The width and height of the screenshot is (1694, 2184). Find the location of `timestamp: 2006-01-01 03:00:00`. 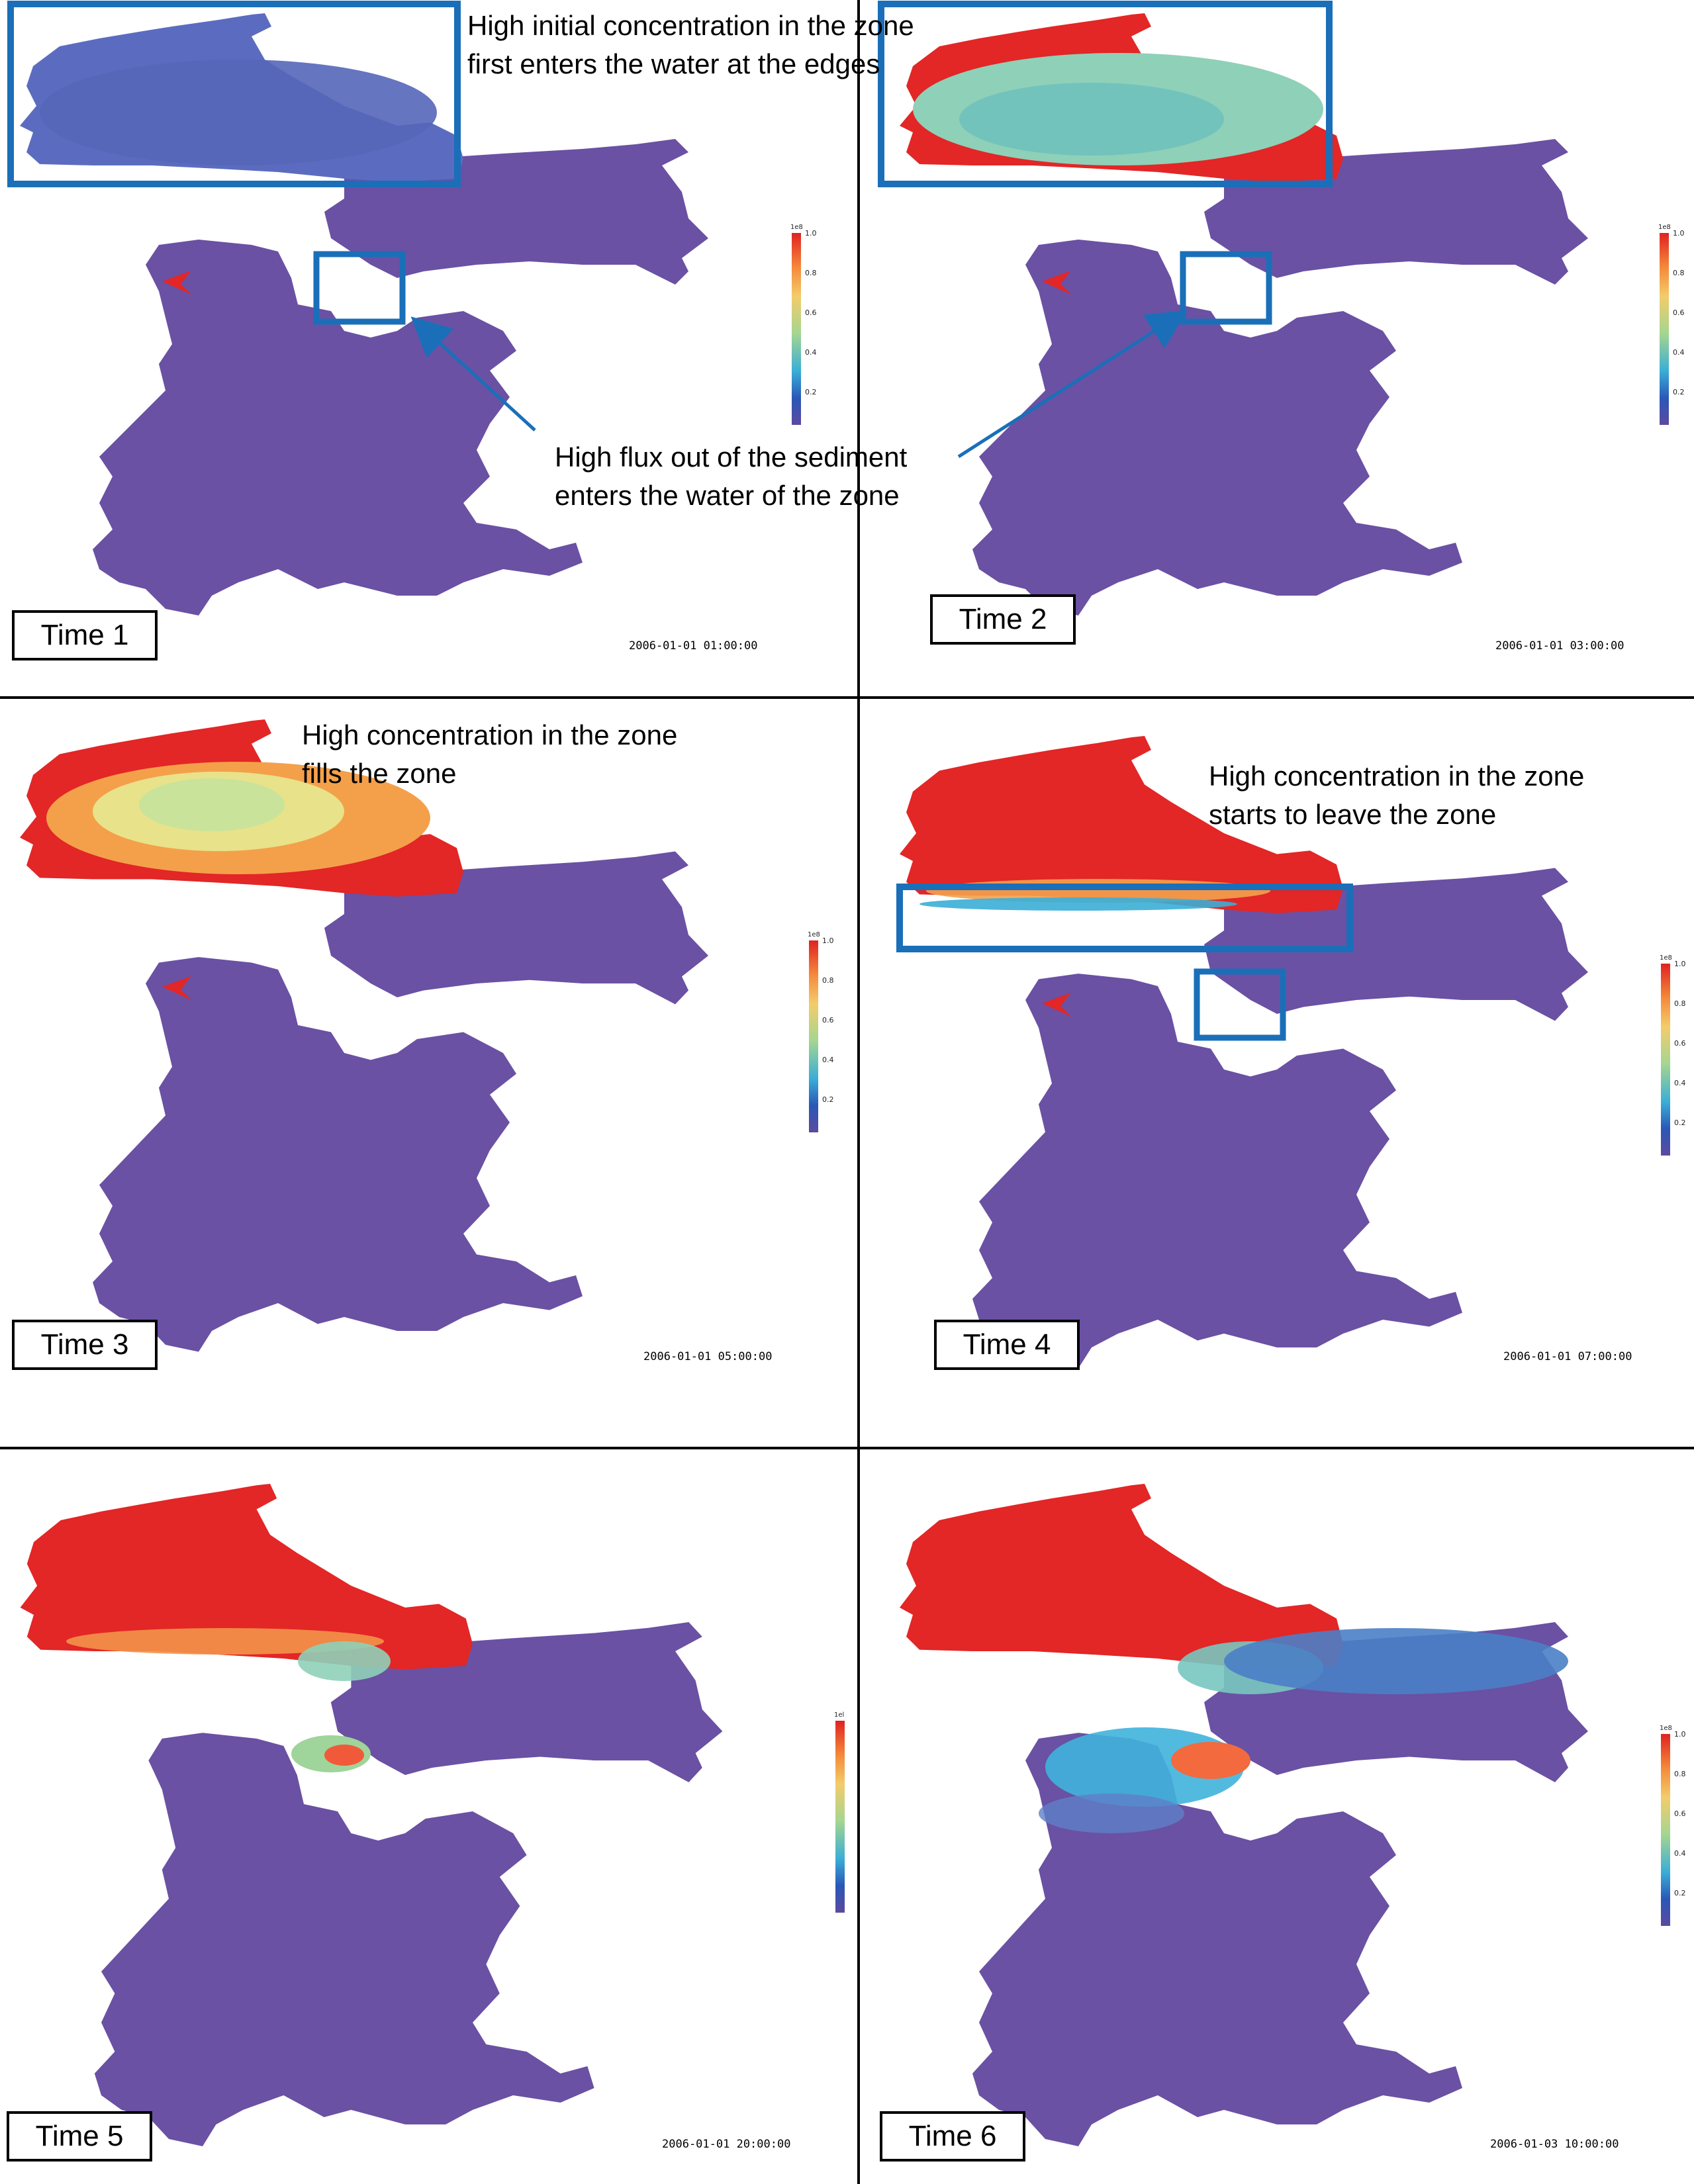

timestamp: 2006-01-01 03:00:00 is located at coordinates (1559, 646).